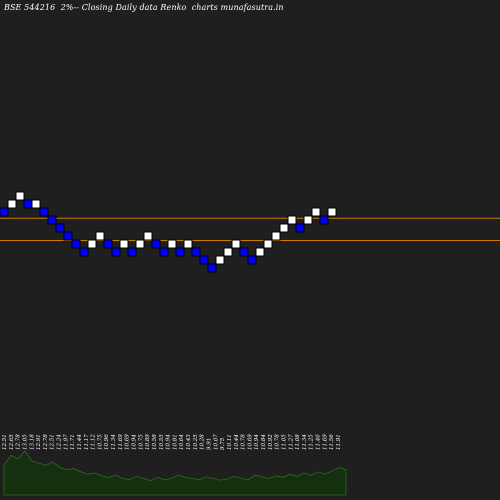  Describe the element at coordinates (12, 442) in the screenshot. I see `price-label-1: 12.65` at that location.